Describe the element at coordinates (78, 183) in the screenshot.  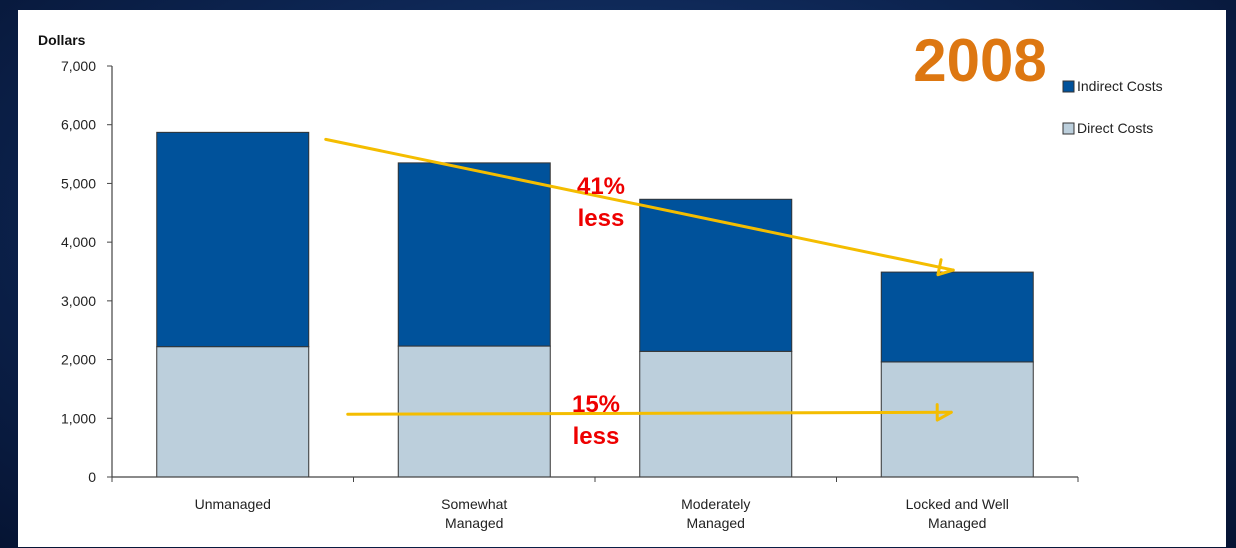
I see `y-tick-label: 5,000` at that location.